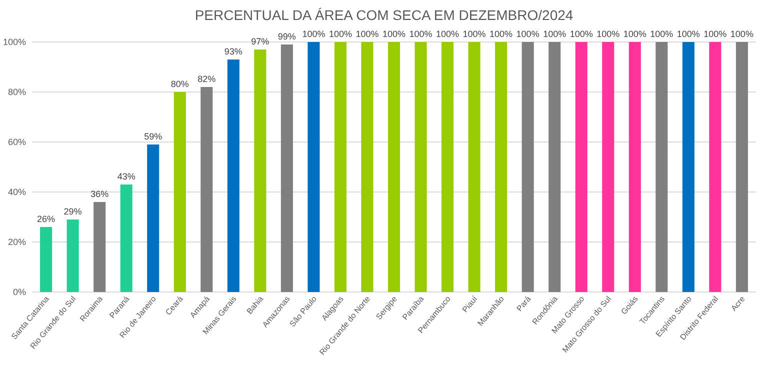  Describe the element at coordinates (126, 177) in the screenshot. I see `data-label: 43%` at that location.